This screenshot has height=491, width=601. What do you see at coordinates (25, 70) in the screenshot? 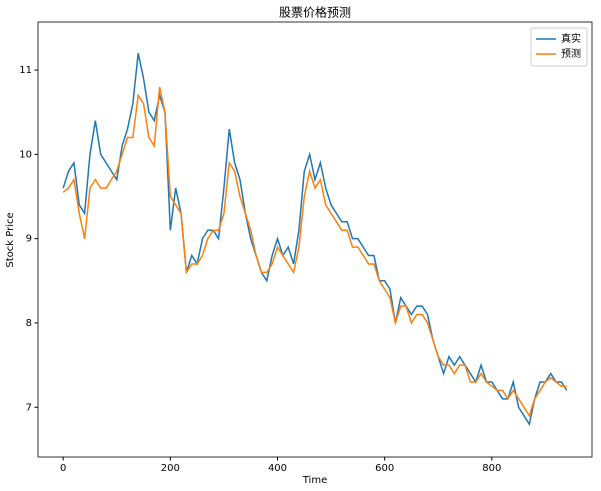
I see `y-tick-label: 11` at bounding box center [25, 70].